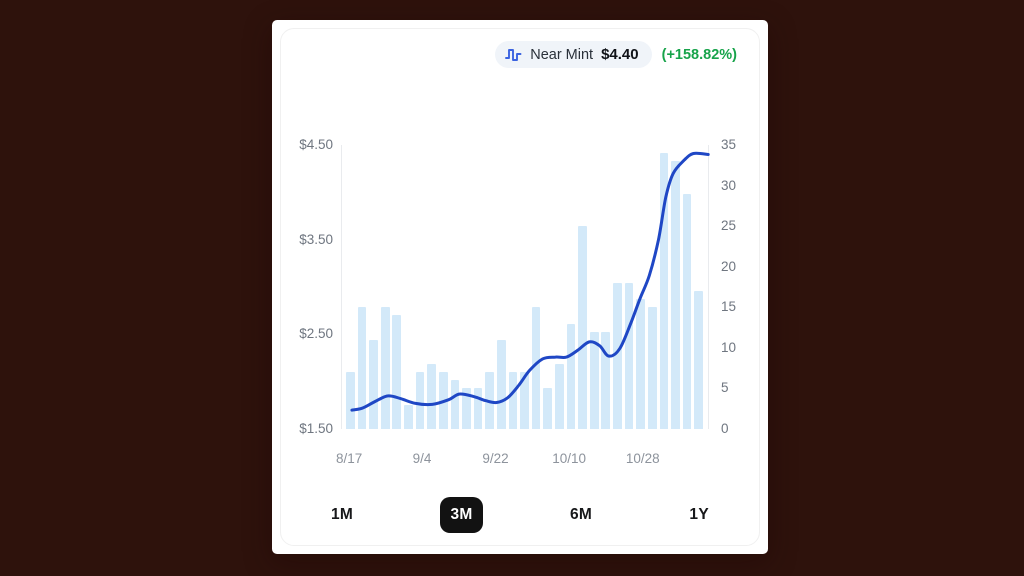  I want to click on volume-axis-label: 15, so click(729, 307).